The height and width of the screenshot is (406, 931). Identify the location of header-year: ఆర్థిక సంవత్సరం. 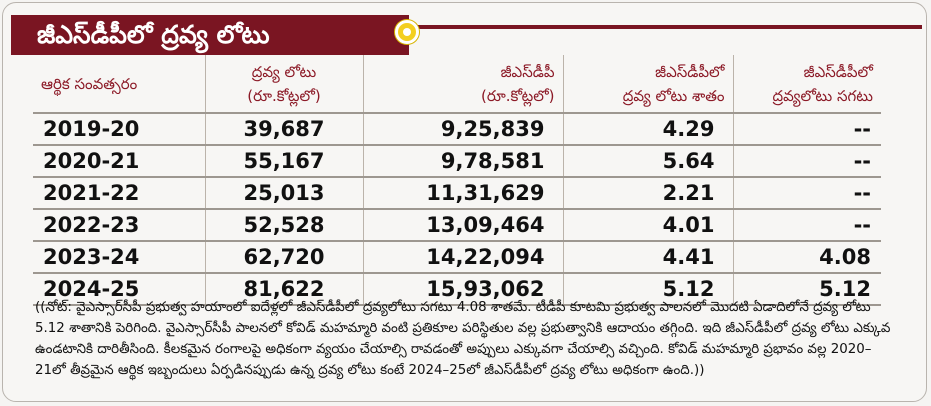
(119, 84).